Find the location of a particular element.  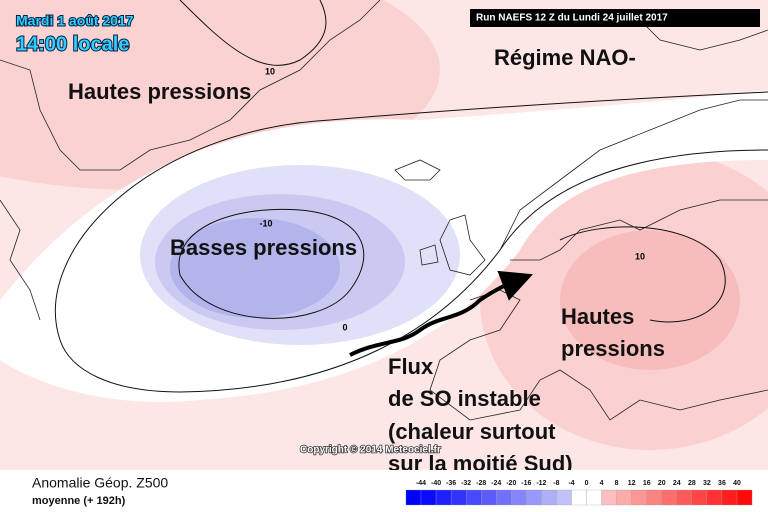

legend-tick-label: 12 is located at coordinates (632, 483).